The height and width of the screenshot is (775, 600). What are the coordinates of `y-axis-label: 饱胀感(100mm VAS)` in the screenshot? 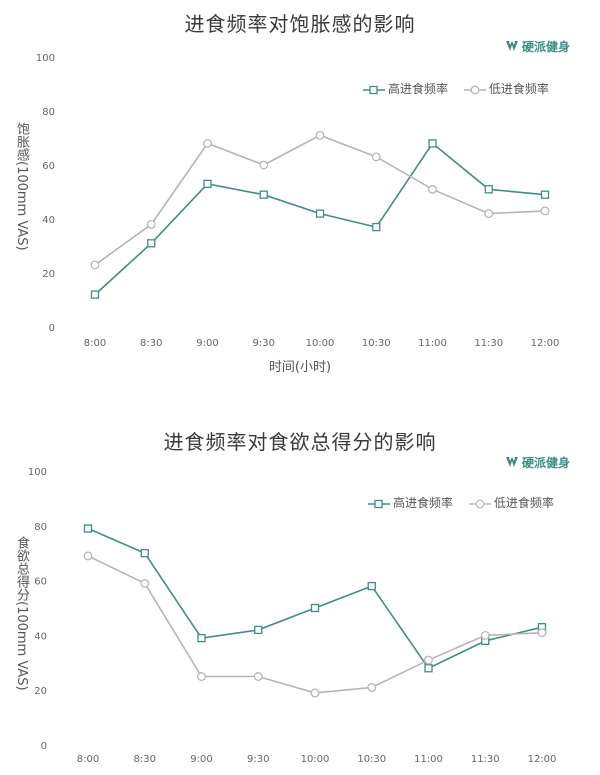 It's located at (21, 186).